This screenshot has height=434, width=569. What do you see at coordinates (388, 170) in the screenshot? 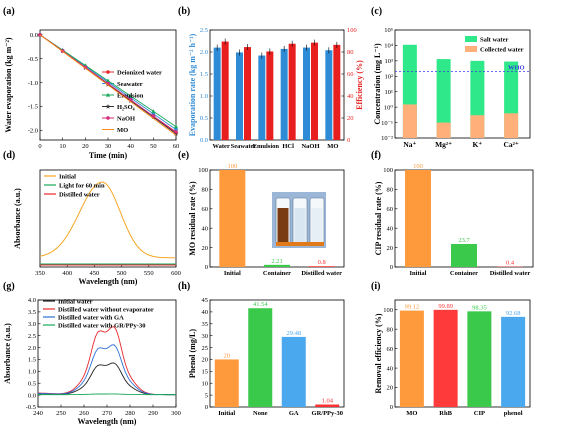
I see `y-tick-label-f: 100` at bounding box center [388, 170].